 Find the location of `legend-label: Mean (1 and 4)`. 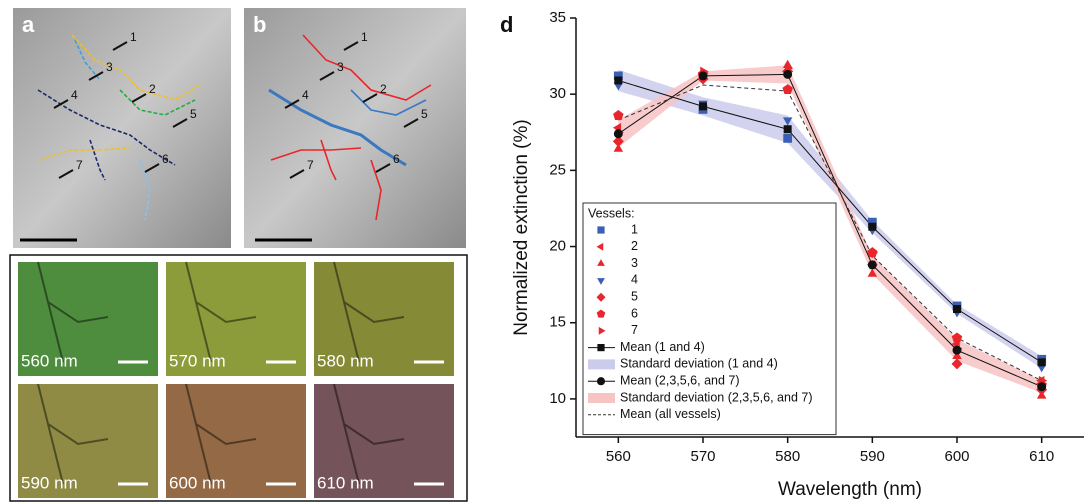

legend-label: Mean (1 and 4) is located at coordinates (662, 347).